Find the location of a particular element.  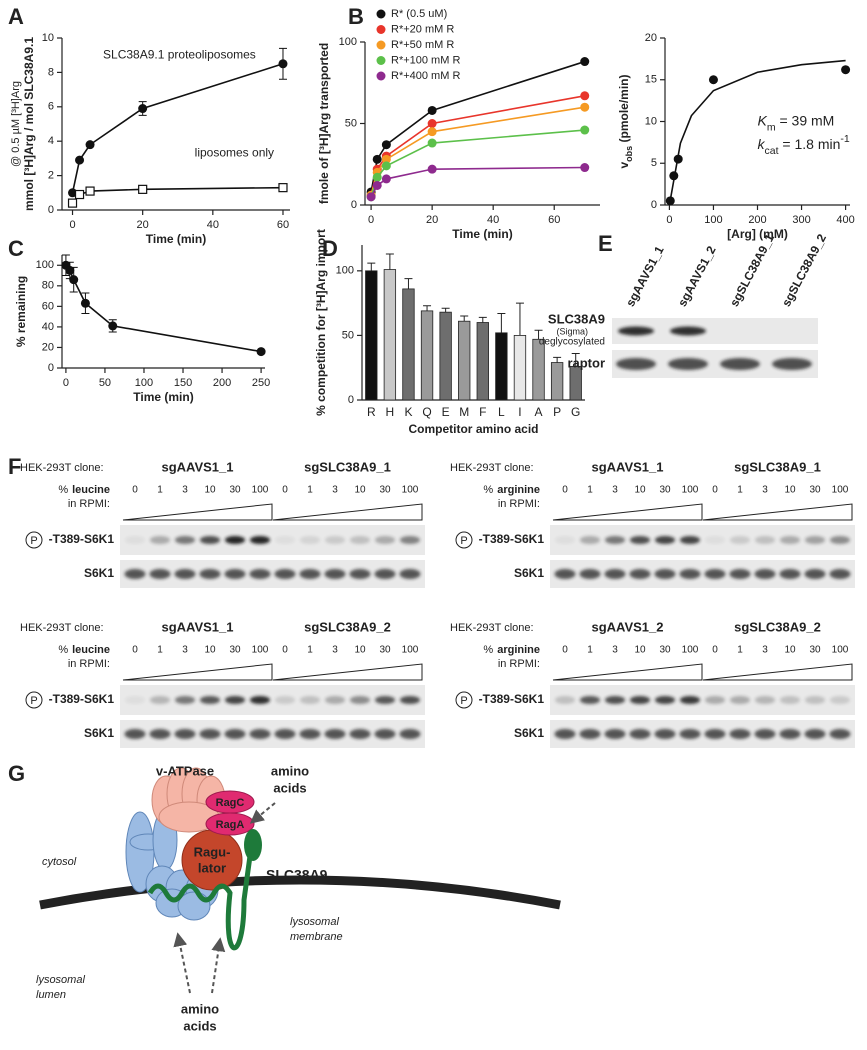

annotation: SLC38A9.1 proteoliposomes is located at coordinates (179, 54).